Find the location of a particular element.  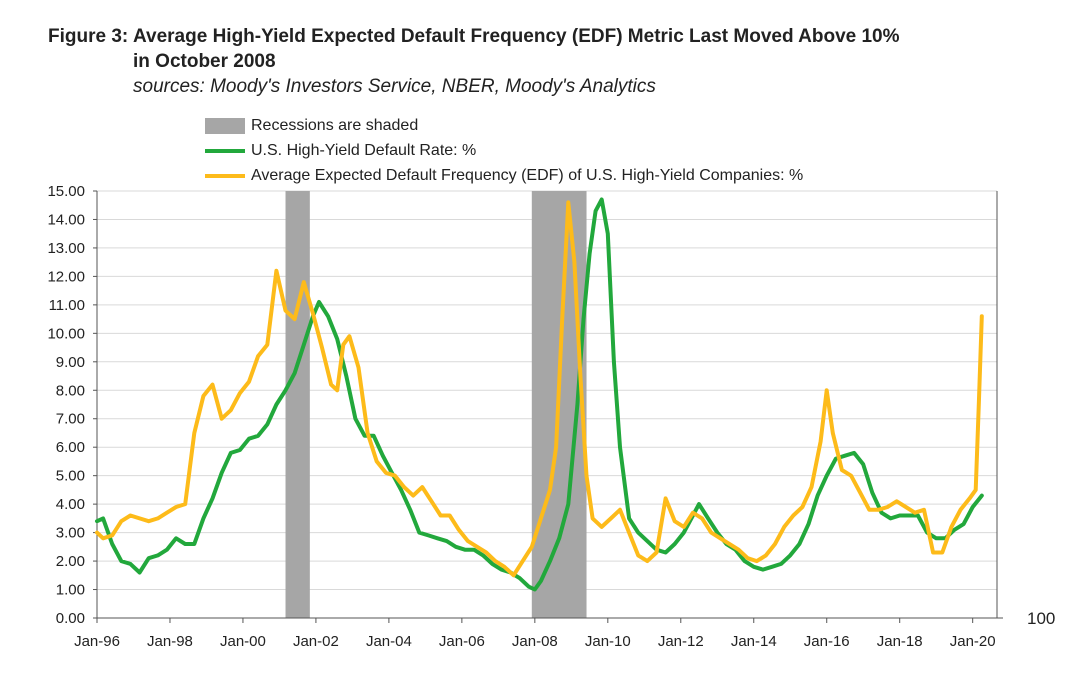

x-tick-label: Jan-18 is located at coordinates (900, 641).